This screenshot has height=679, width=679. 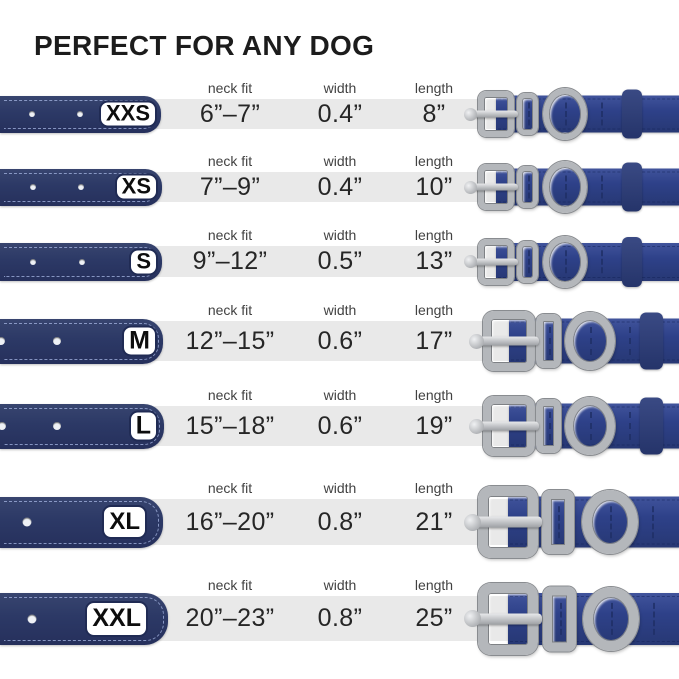 I want to click on size-badge: M, so click(x=139, y=341).